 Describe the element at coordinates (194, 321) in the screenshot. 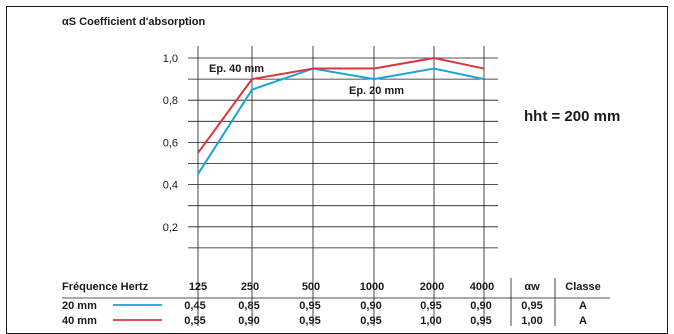

I see `data-label: 0,55` at that location.